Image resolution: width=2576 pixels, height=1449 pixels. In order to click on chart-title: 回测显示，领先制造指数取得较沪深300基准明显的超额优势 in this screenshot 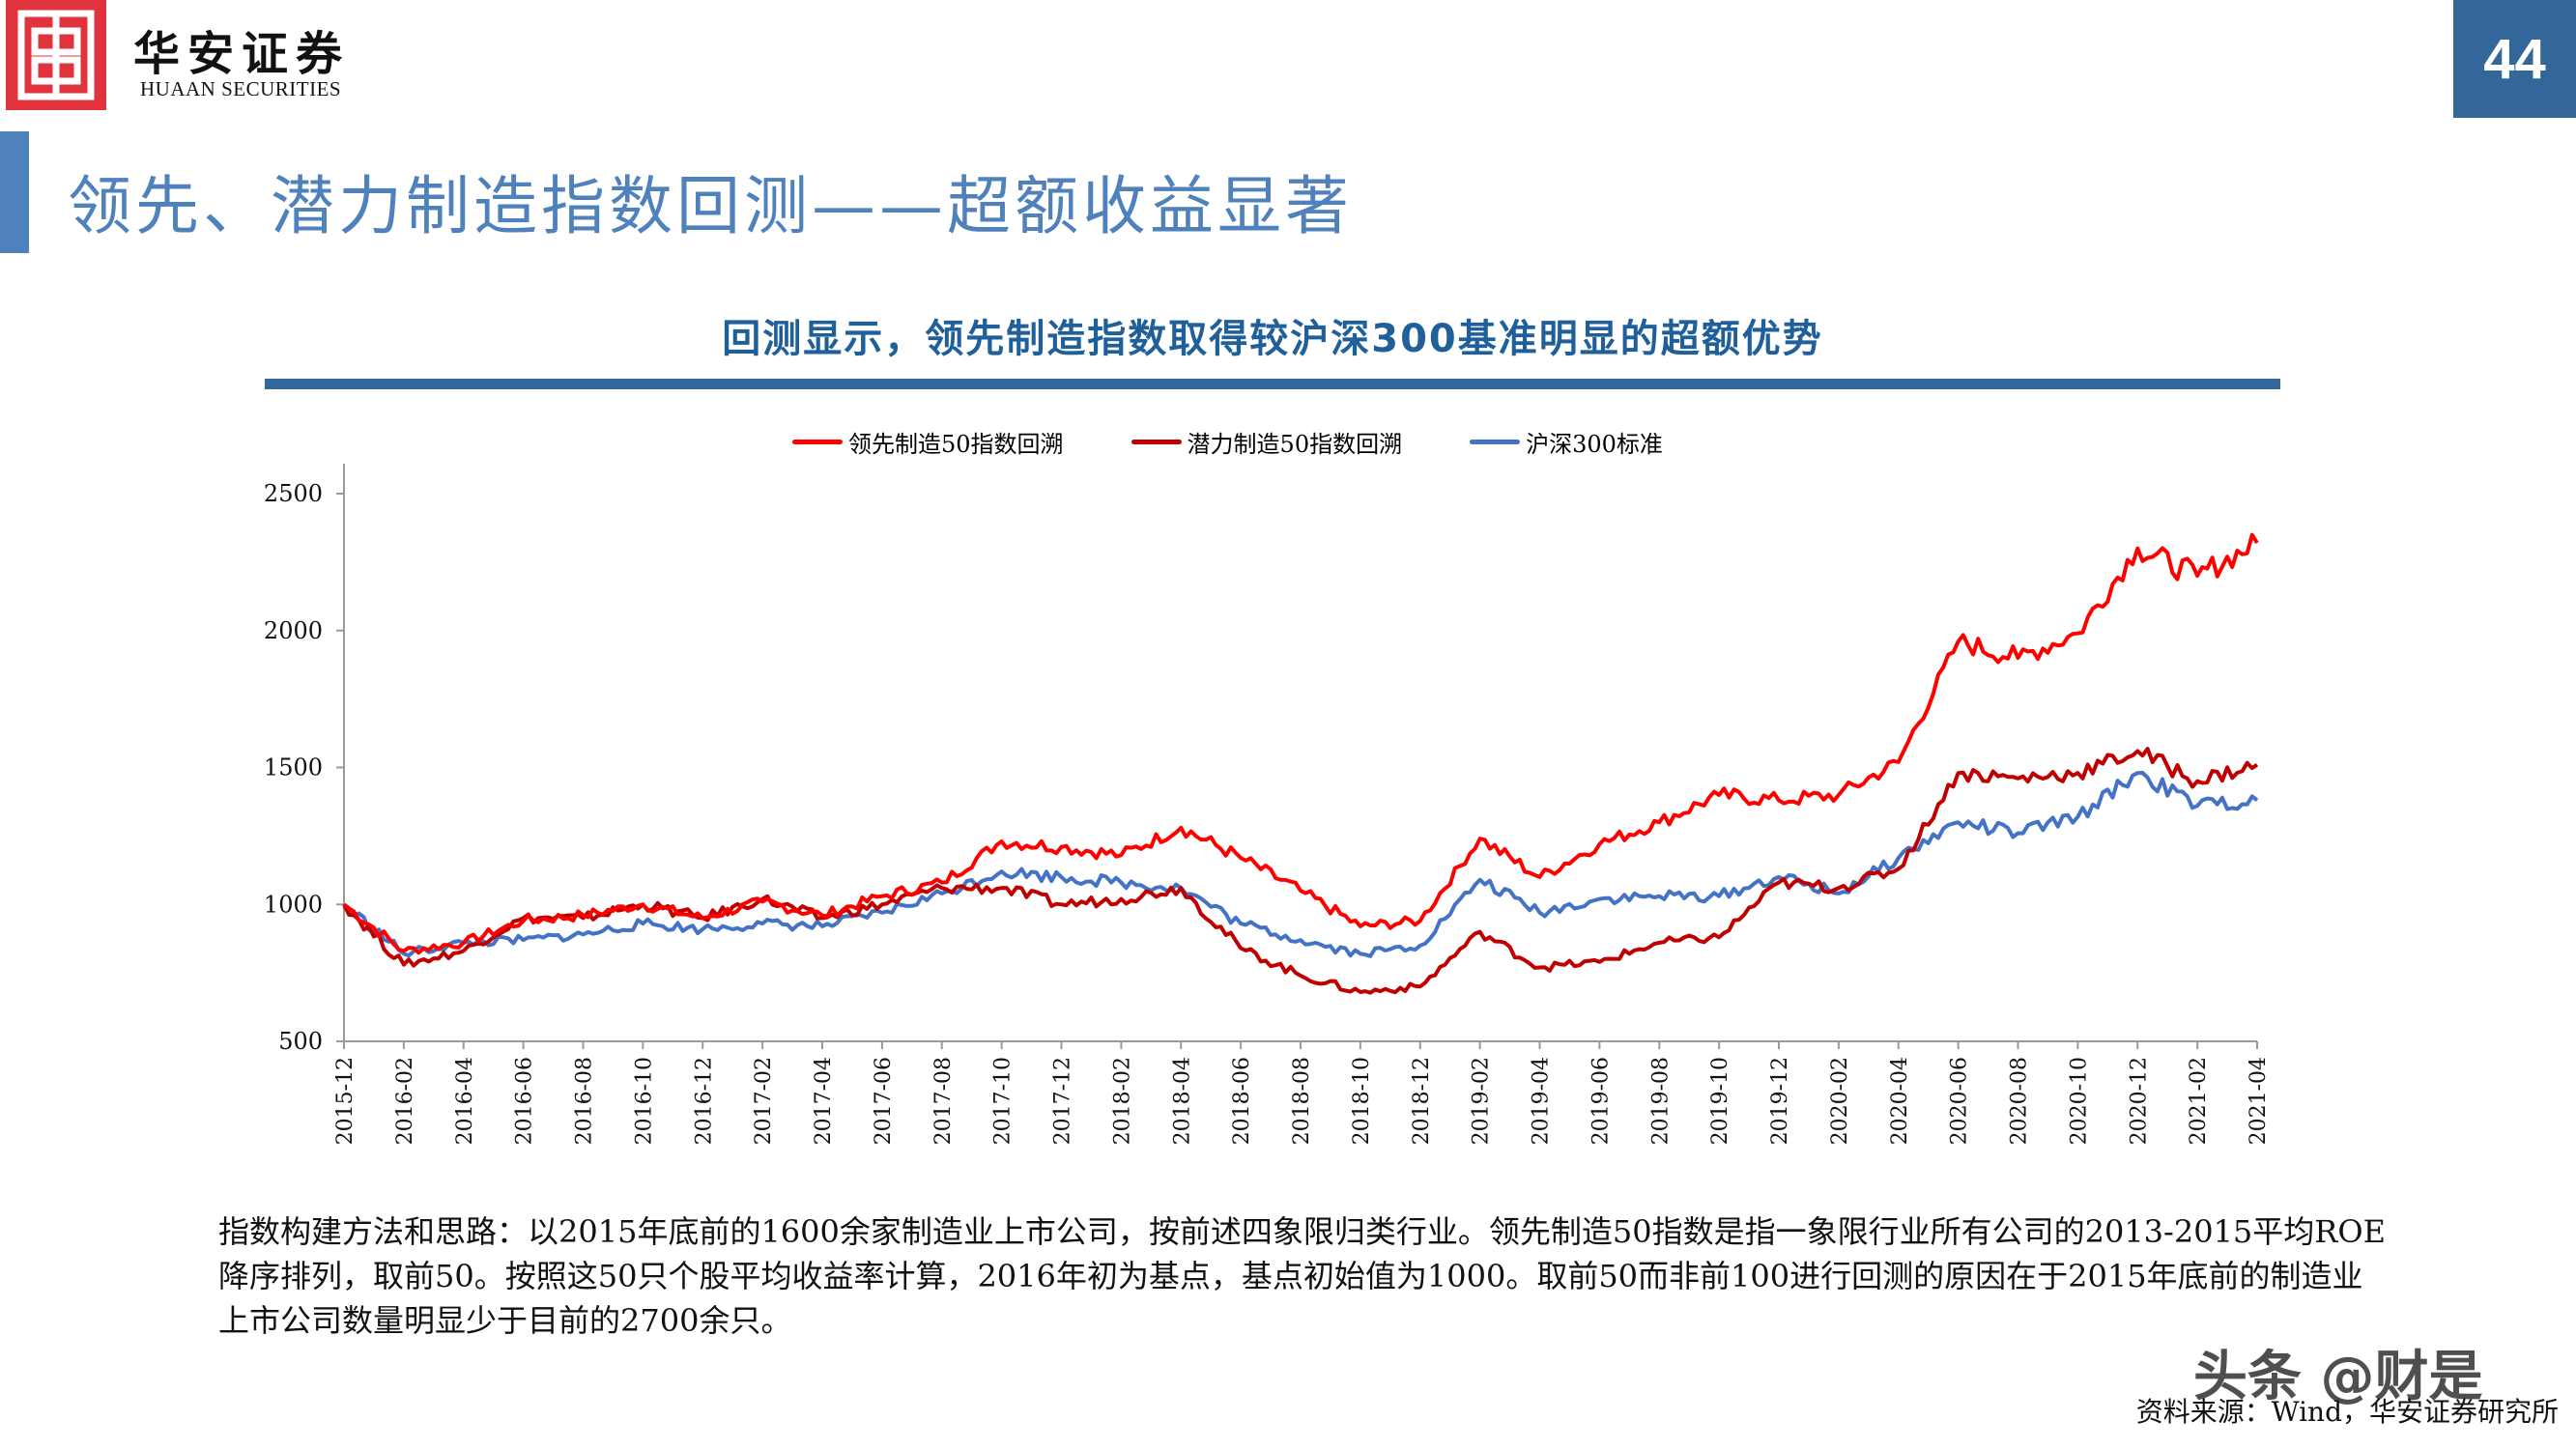, I will do `click(1272, 339)`.